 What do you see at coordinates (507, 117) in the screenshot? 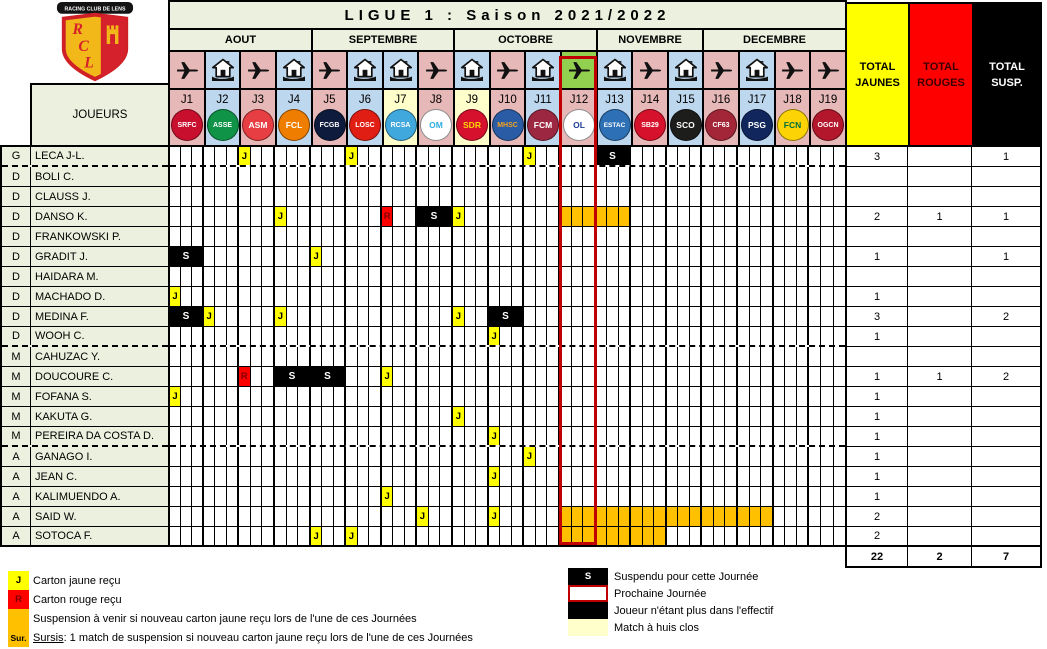
I see `matchday-cell-J10: J10 MHSC` at bounding box center [507, 117].